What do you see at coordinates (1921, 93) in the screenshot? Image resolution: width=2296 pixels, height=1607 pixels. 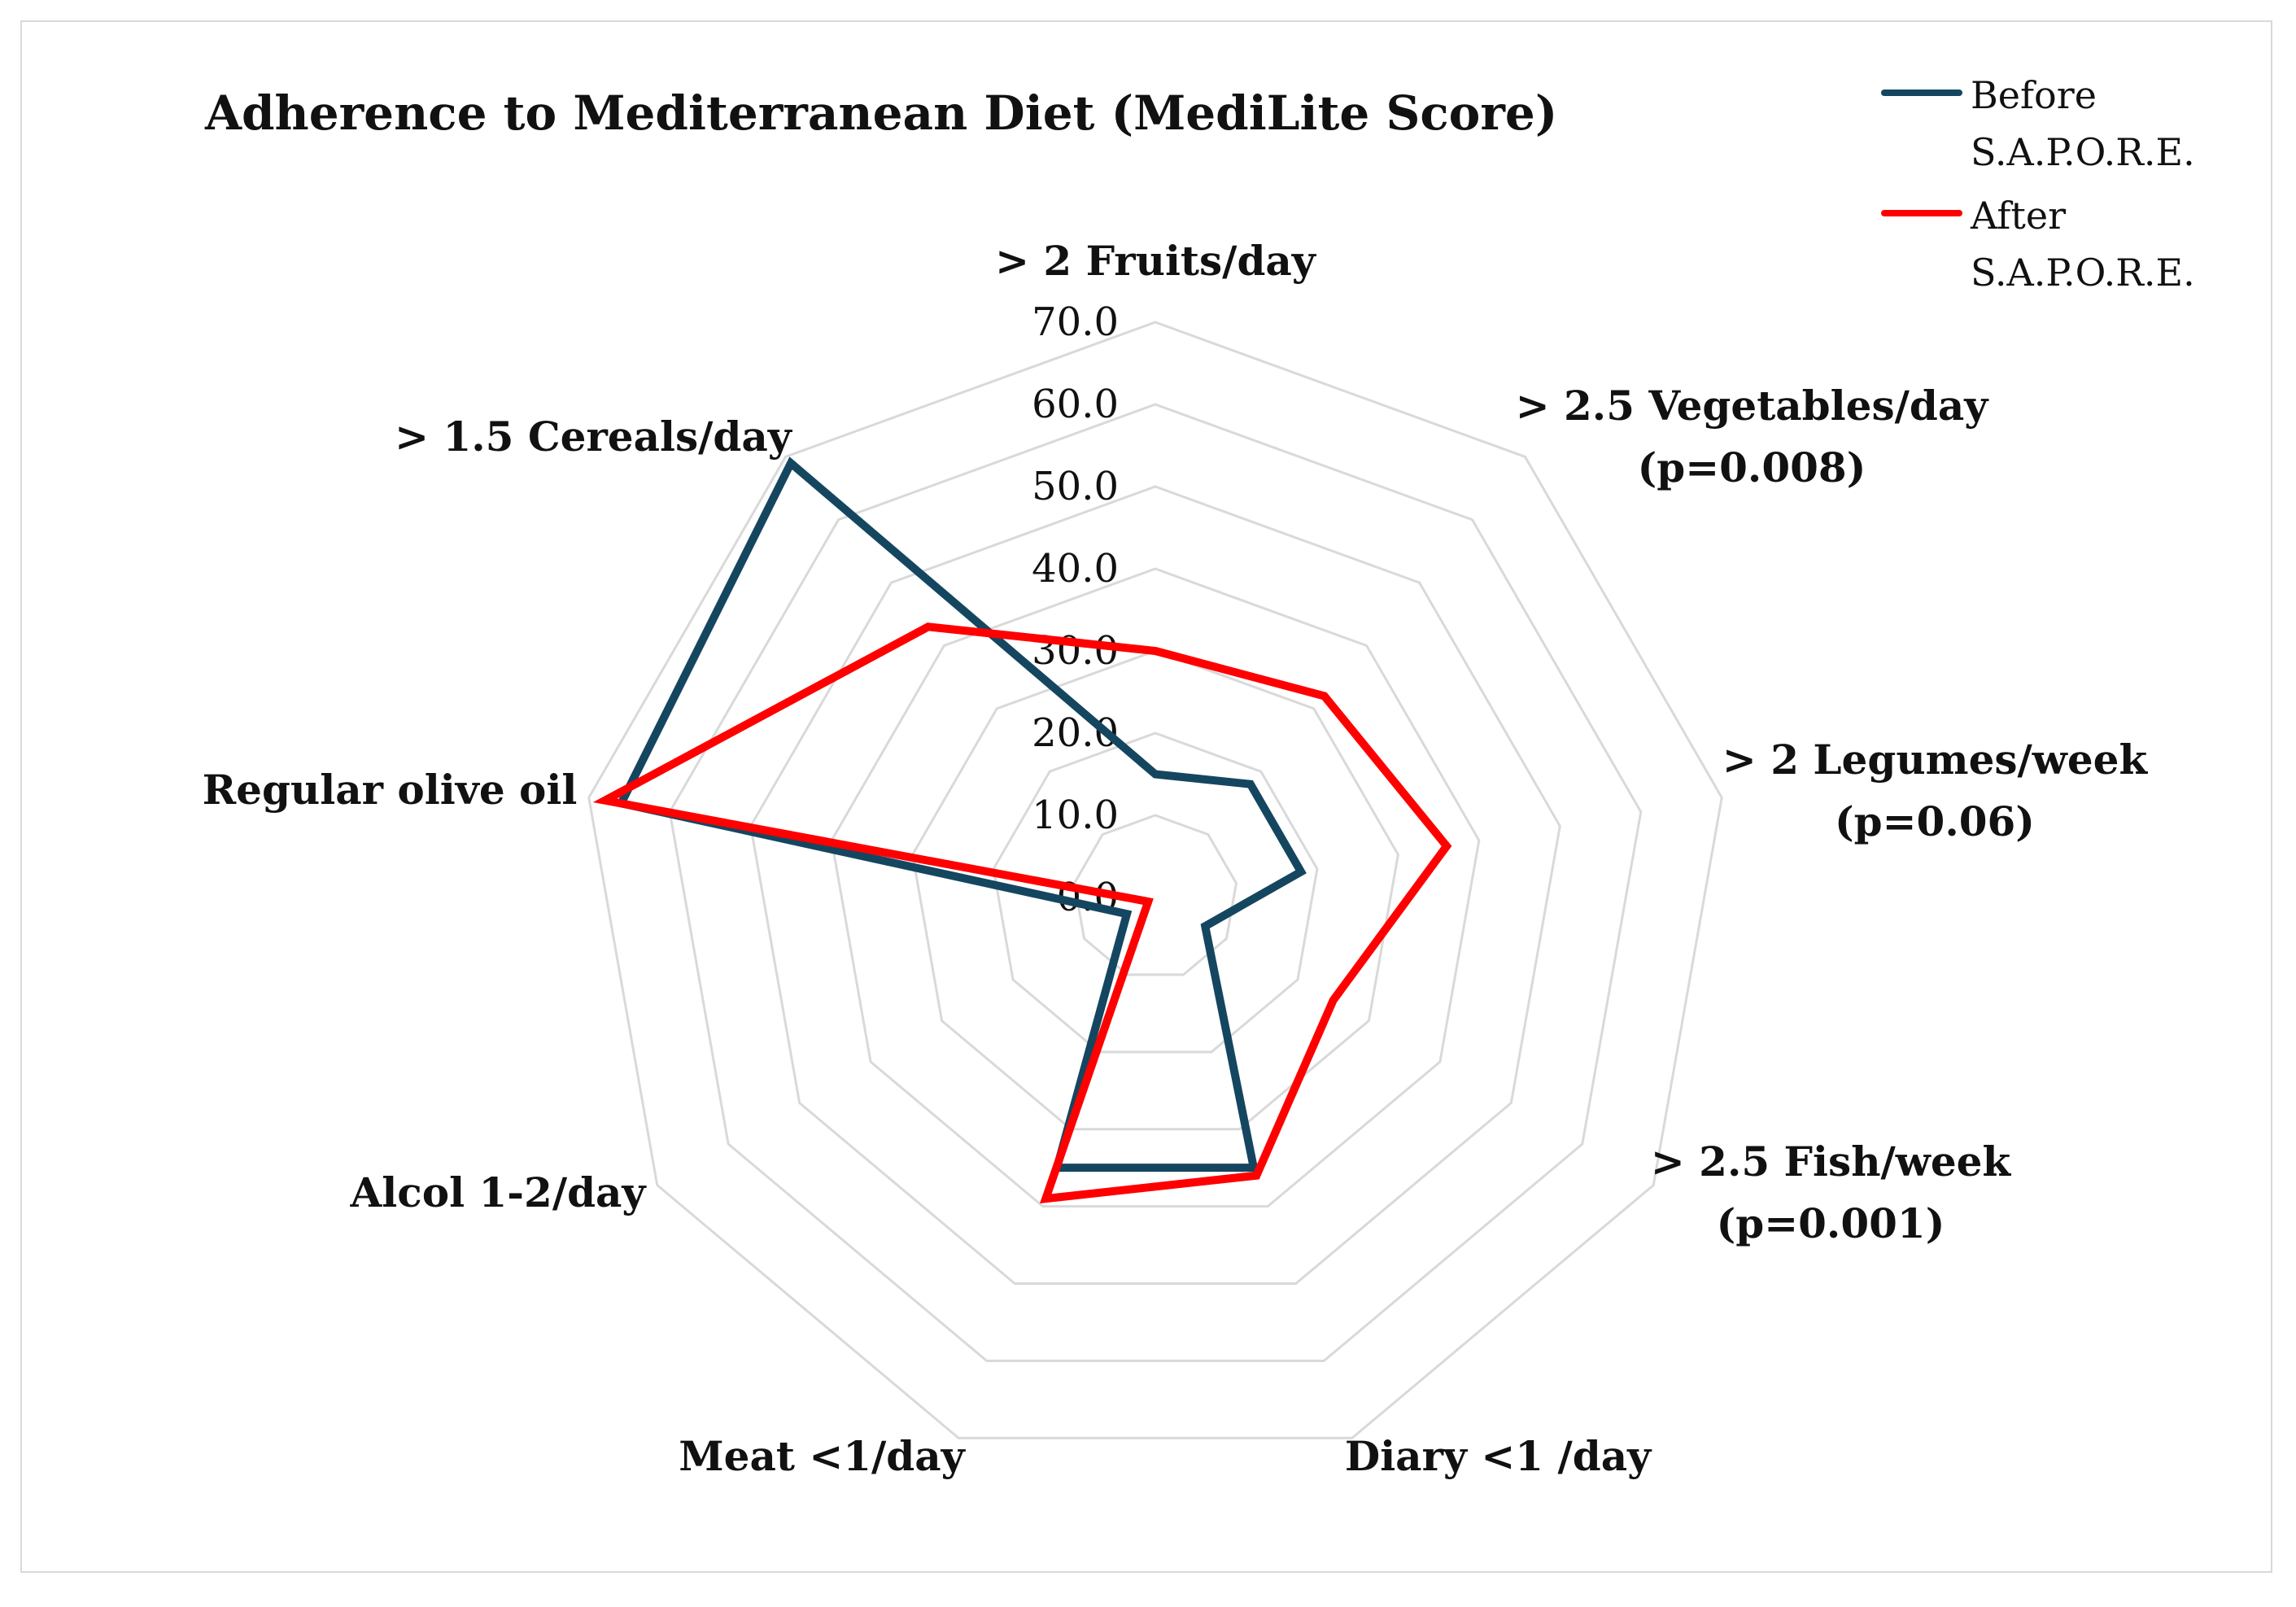 I see `legend-swatch-before` at bounding box center [1921, 93].